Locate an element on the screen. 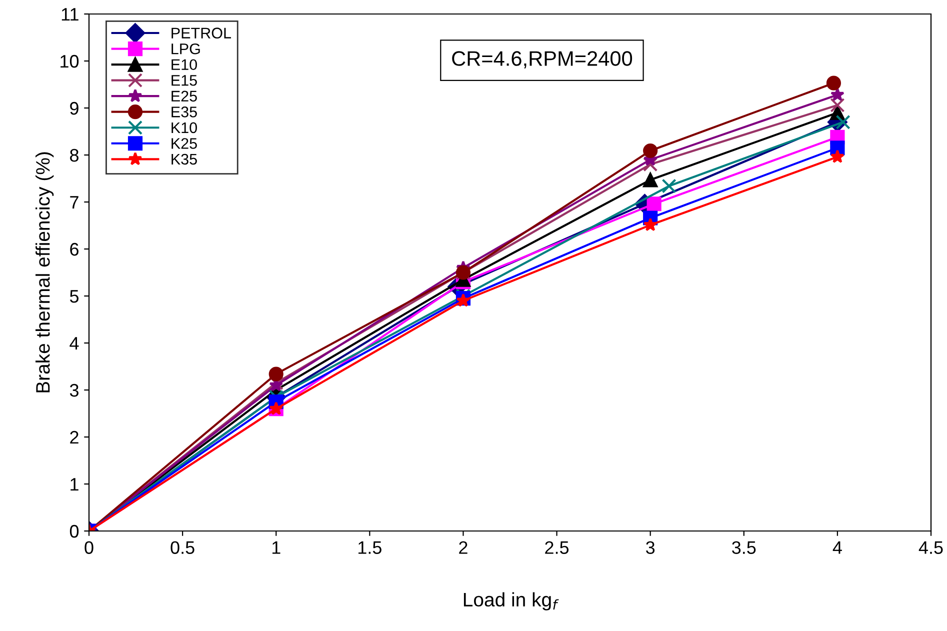 The height and width of the screenshot is (631, 947). legend-label: E35 is located at coordinates (184, 112).